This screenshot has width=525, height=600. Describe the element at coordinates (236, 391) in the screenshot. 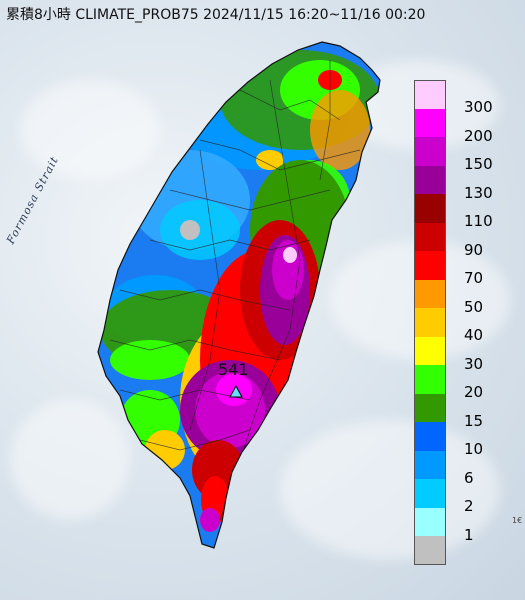

I see `max-rainfall-triangle-icon` at that location.